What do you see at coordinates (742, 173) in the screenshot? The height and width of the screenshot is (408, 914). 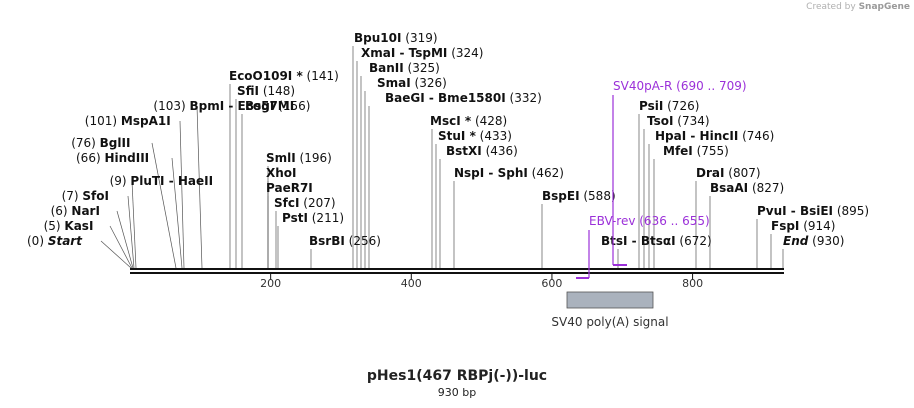 I see `site-pos: (807)` at bounding box center [742, 173].